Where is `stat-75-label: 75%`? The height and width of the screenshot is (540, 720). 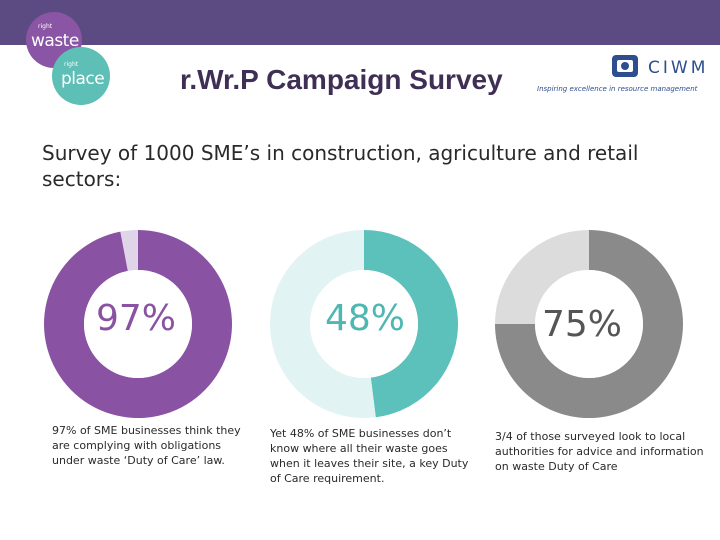
stat-75-label: 75% is located at coordinates (582, 324).